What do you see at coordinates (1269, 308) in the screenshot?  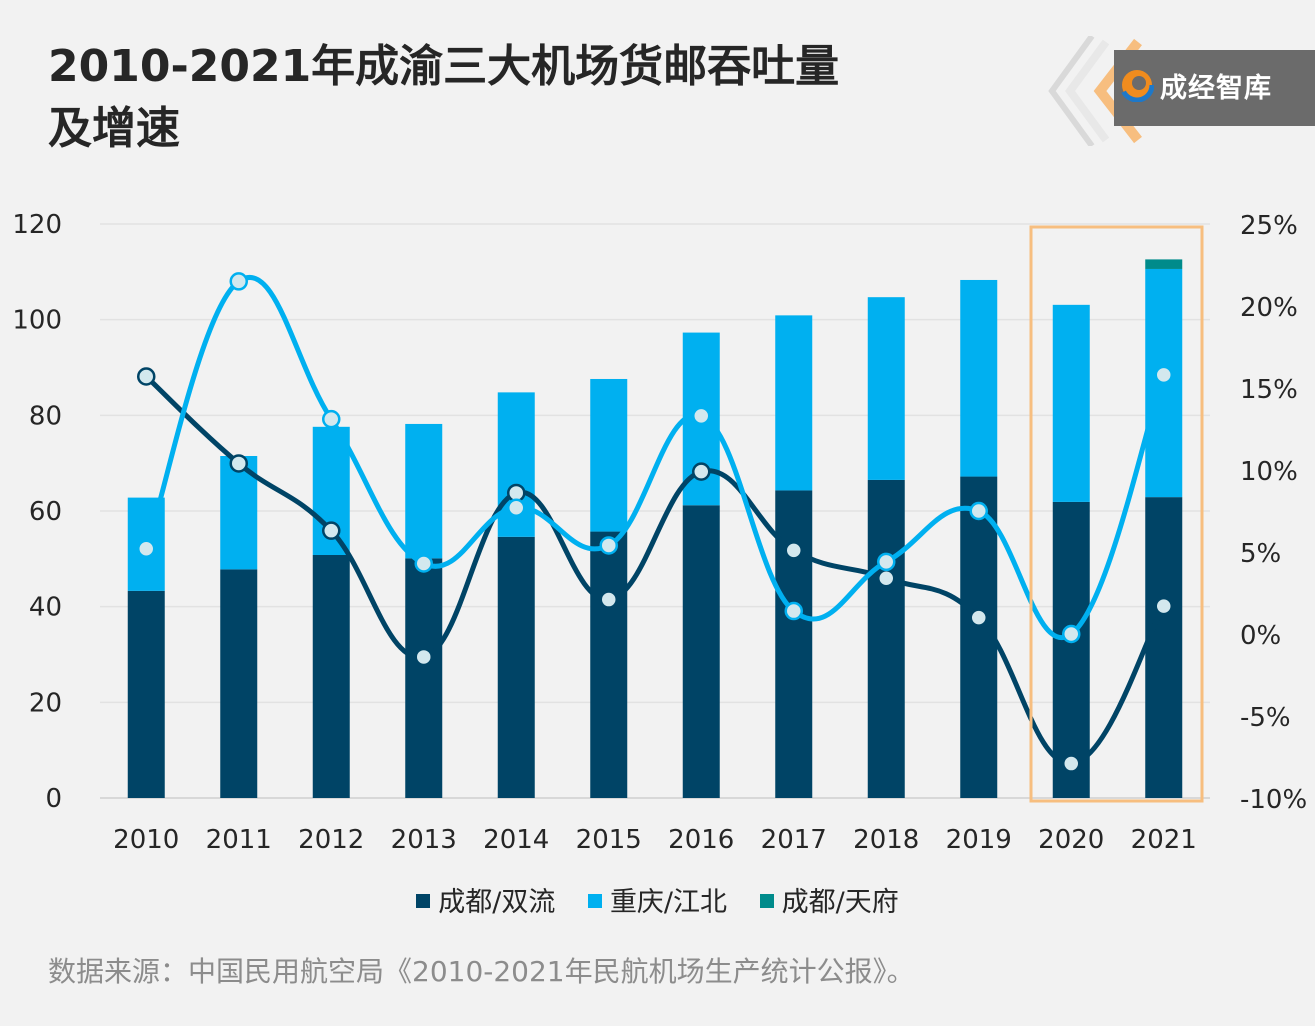 I see `y-right-tick-label: 20%` at bounding box center [1269, 308].